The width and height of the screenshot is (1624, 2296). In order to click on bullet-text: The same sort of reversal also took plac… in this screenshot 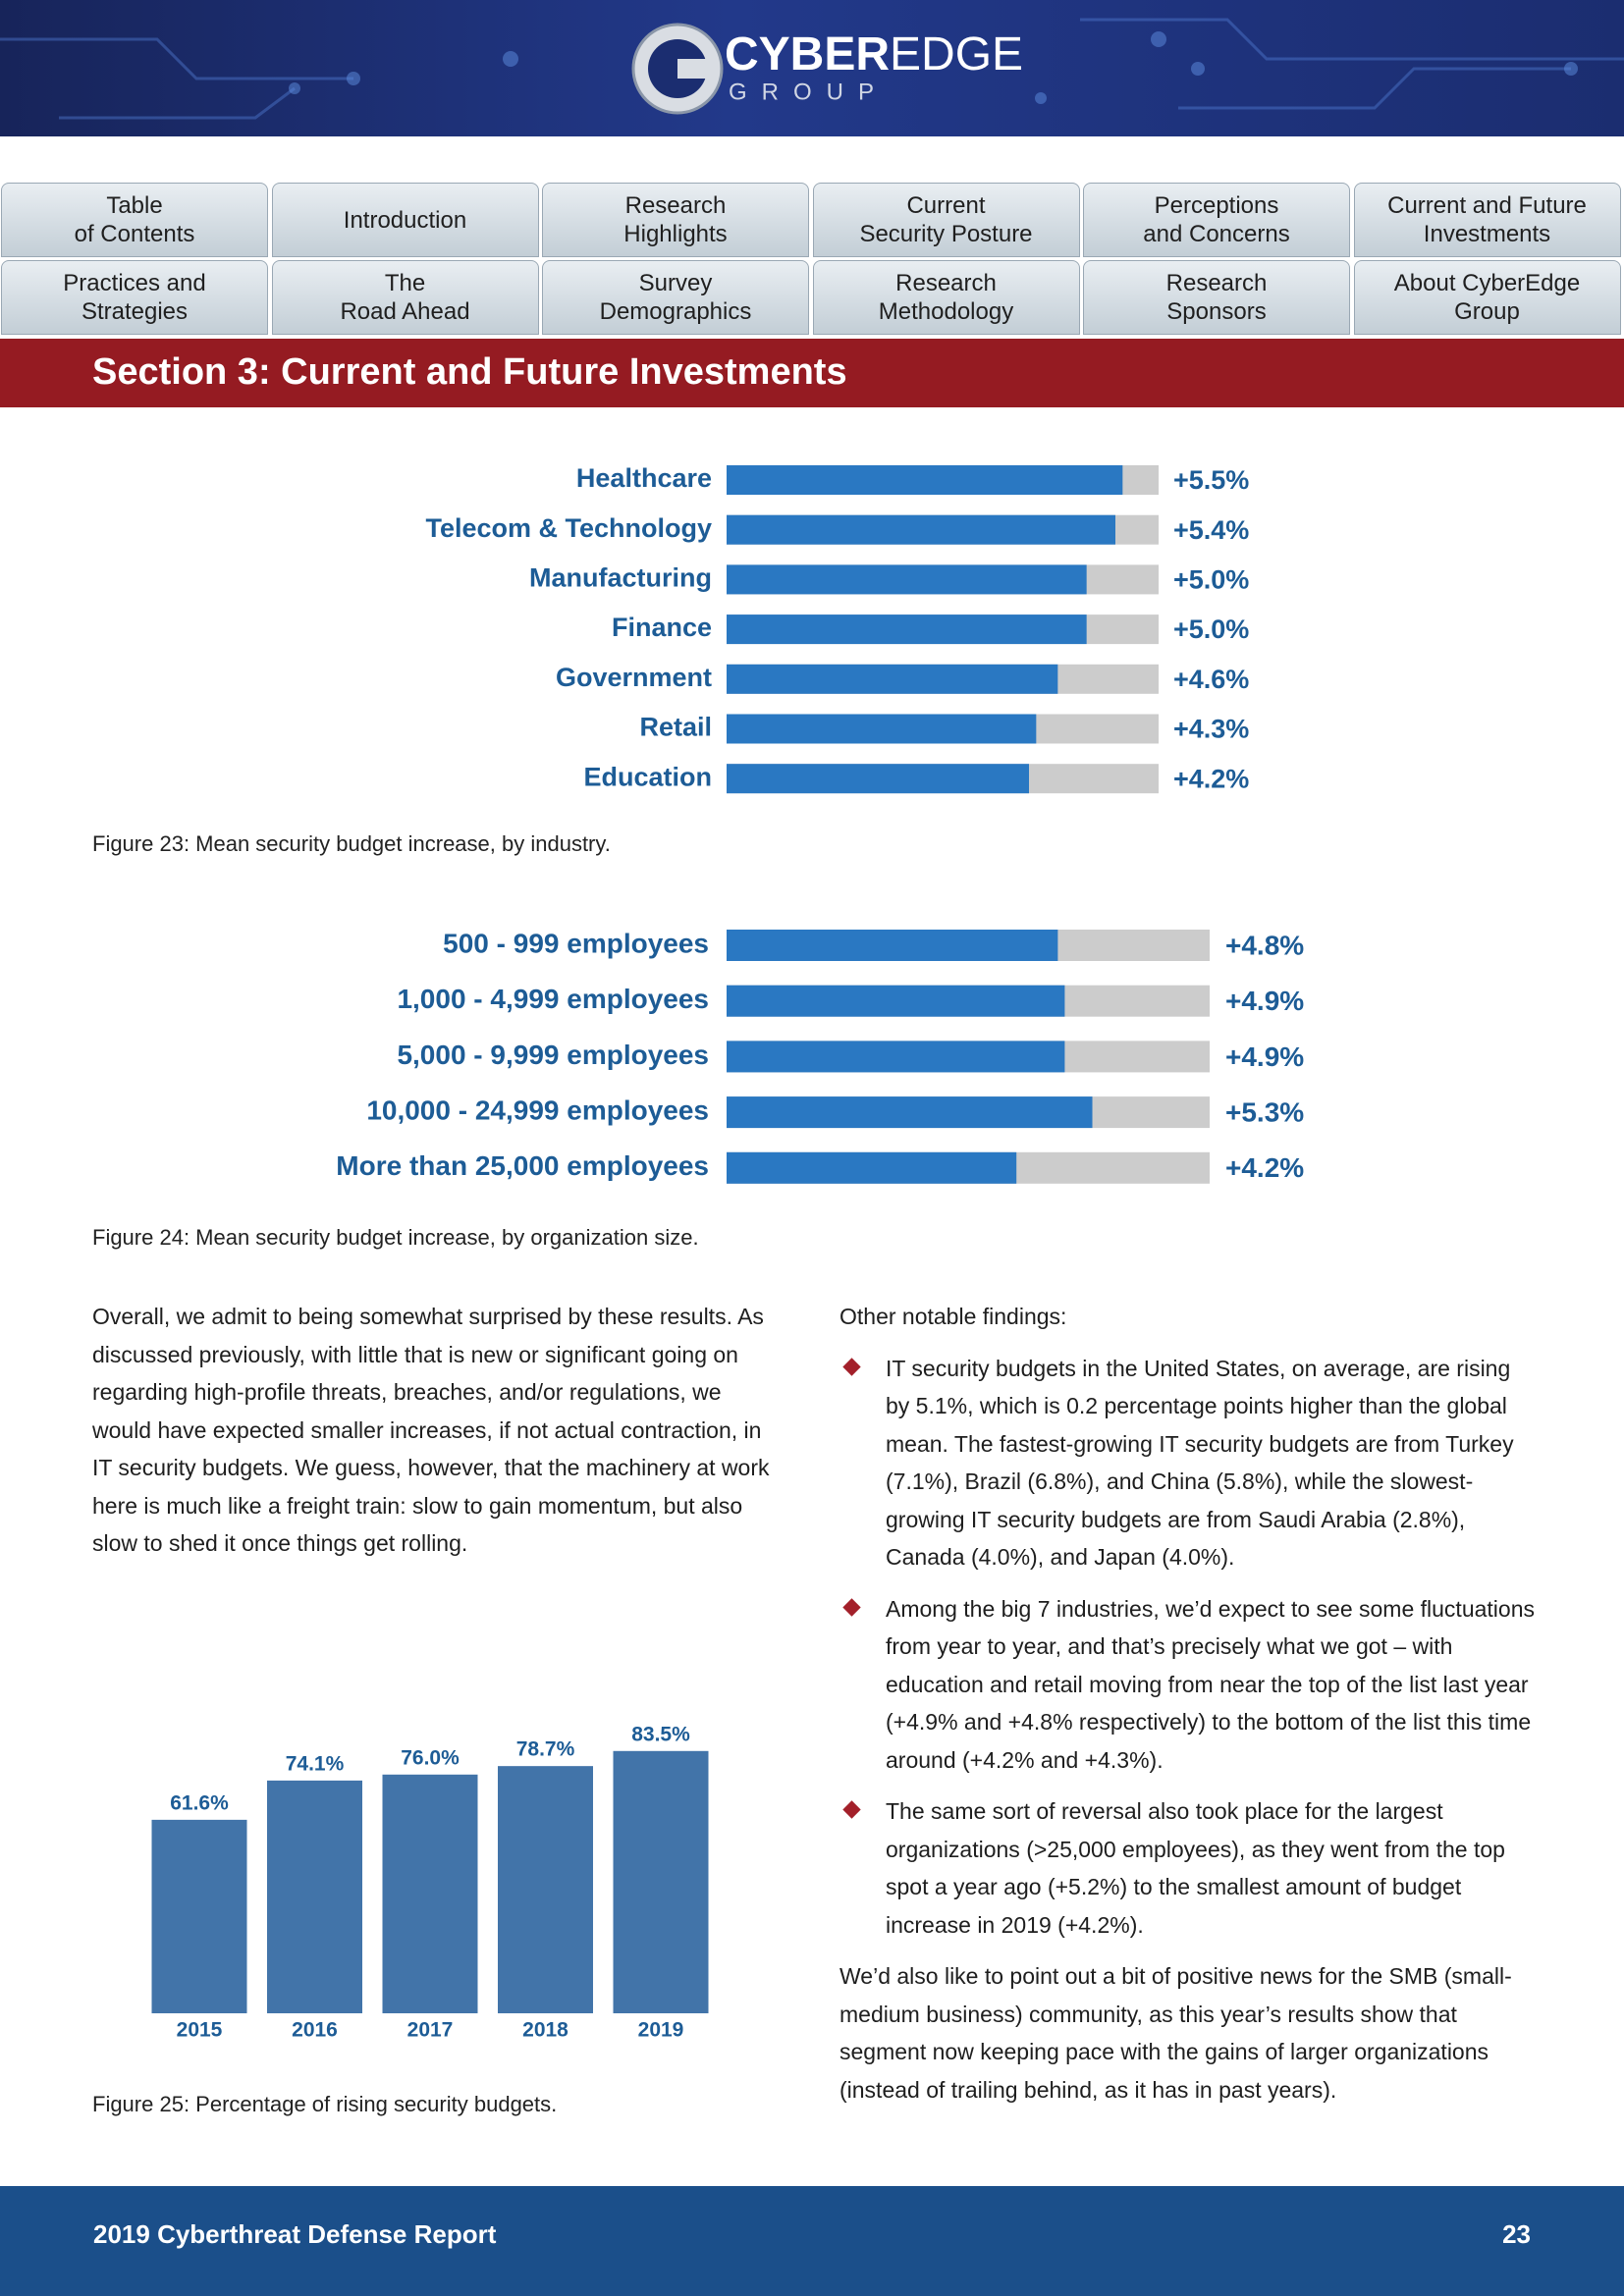, I will do `click(1195, 1868)`.